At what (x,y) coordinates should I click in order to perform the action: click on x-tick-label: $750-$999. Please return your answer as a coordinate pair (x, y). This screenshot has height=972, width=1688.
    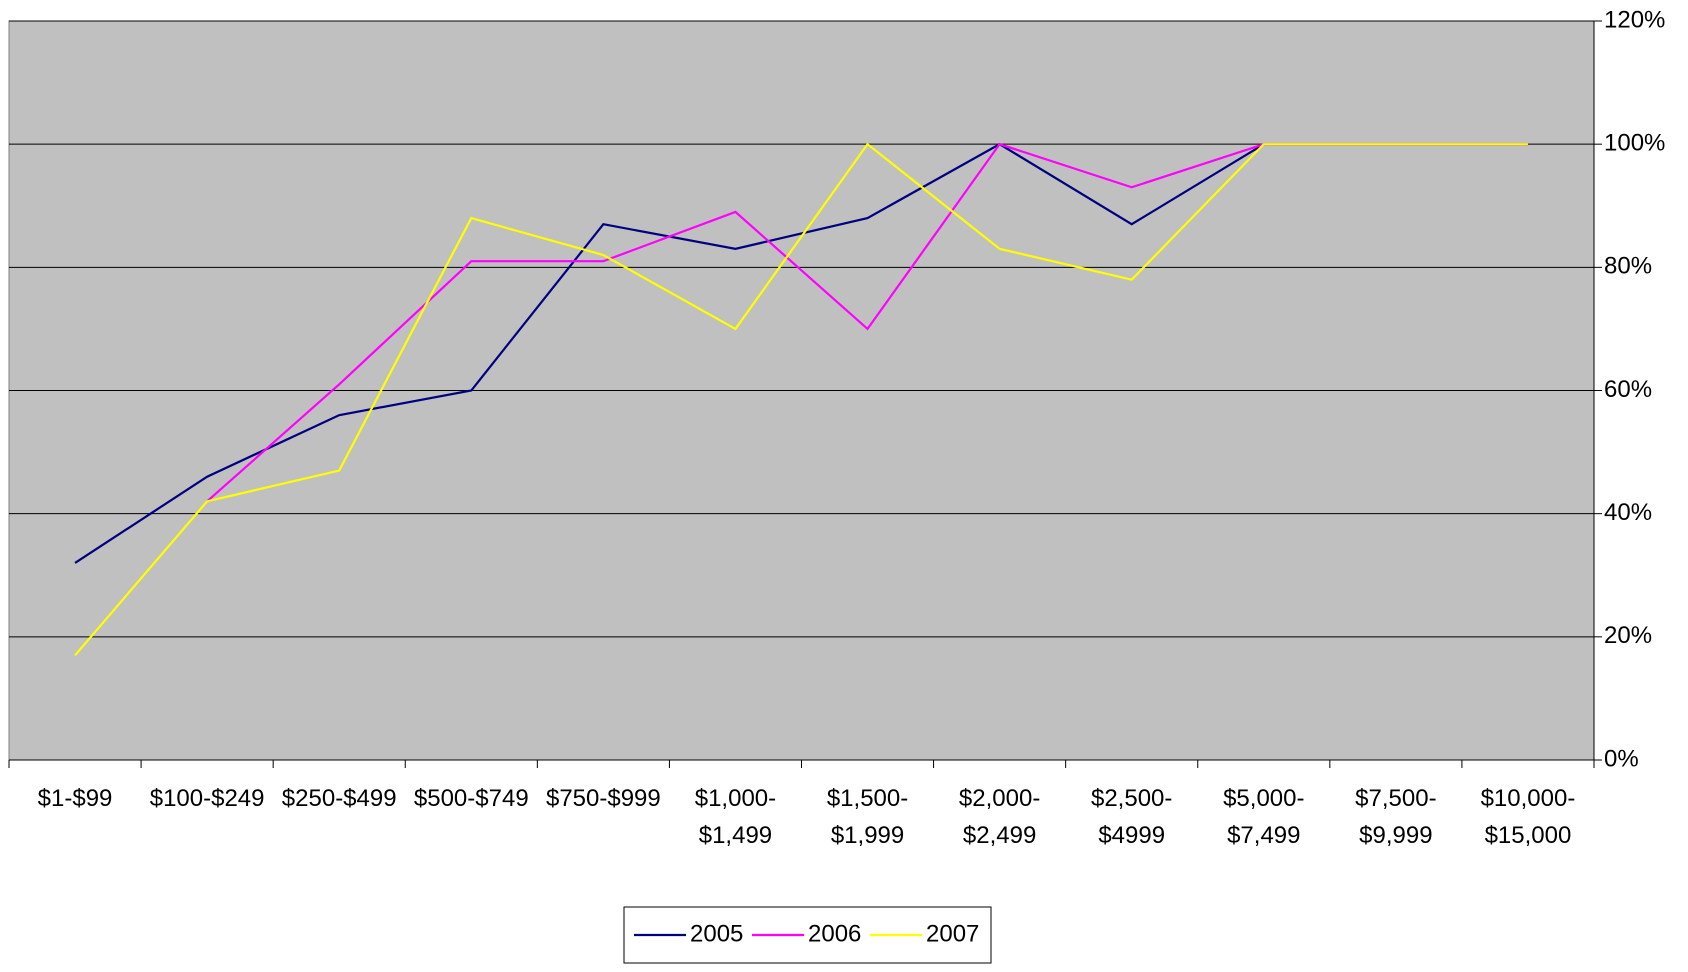
    Looking at the image, I should click on (603, 798).